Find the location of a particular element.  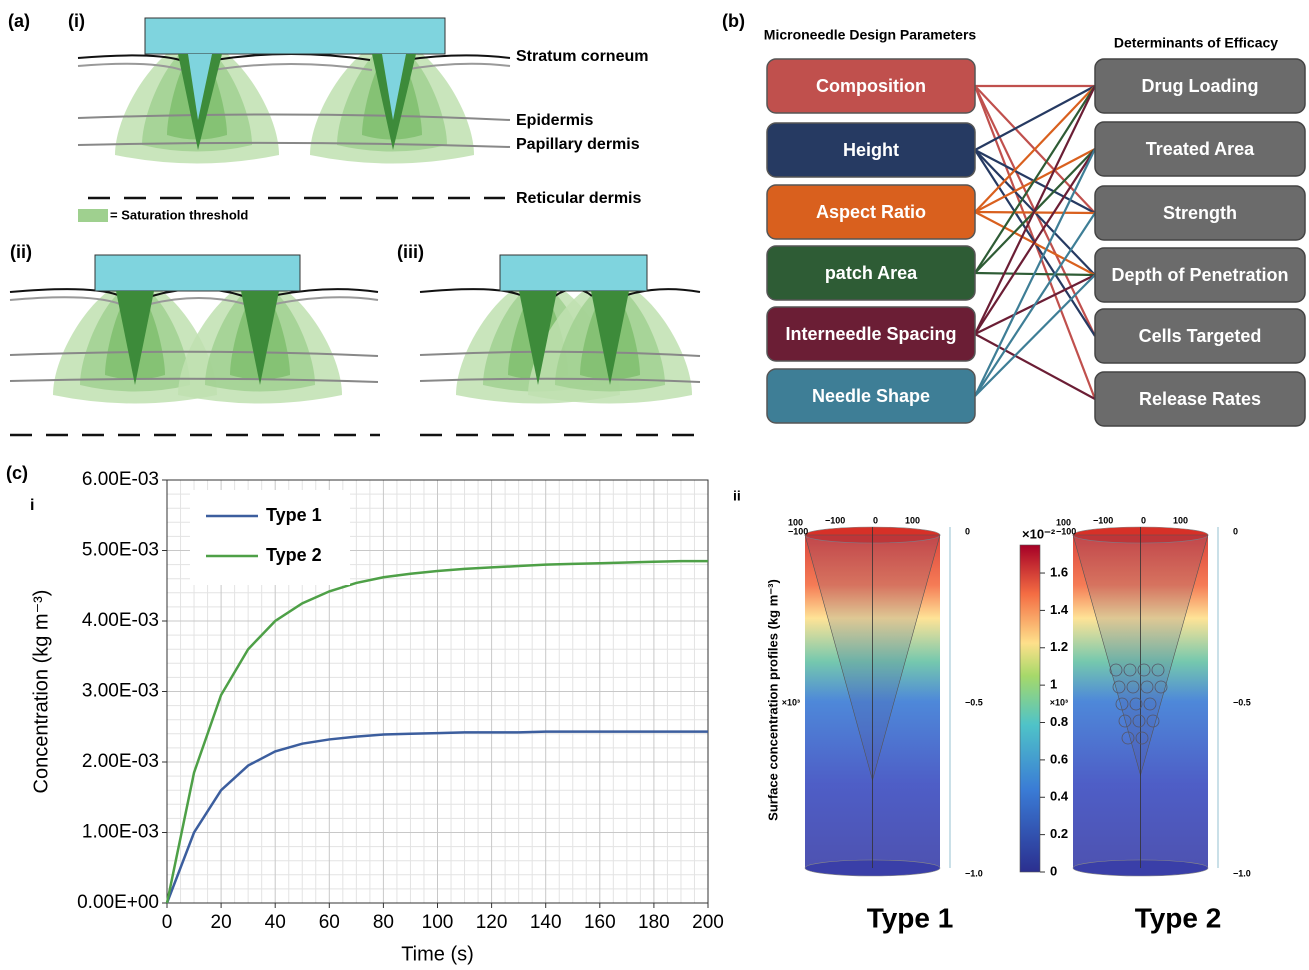

layer-label: Stratum corneum is located at coordinates (582, 56).